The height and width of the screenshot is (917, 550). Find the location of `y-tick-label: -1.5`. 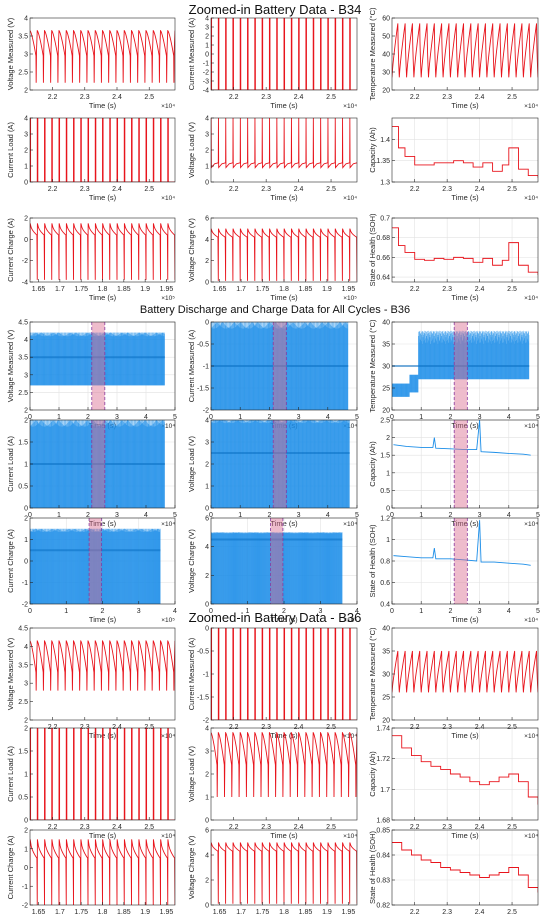

y-tick-label: -1.5 is located at coordinates (203, 389).